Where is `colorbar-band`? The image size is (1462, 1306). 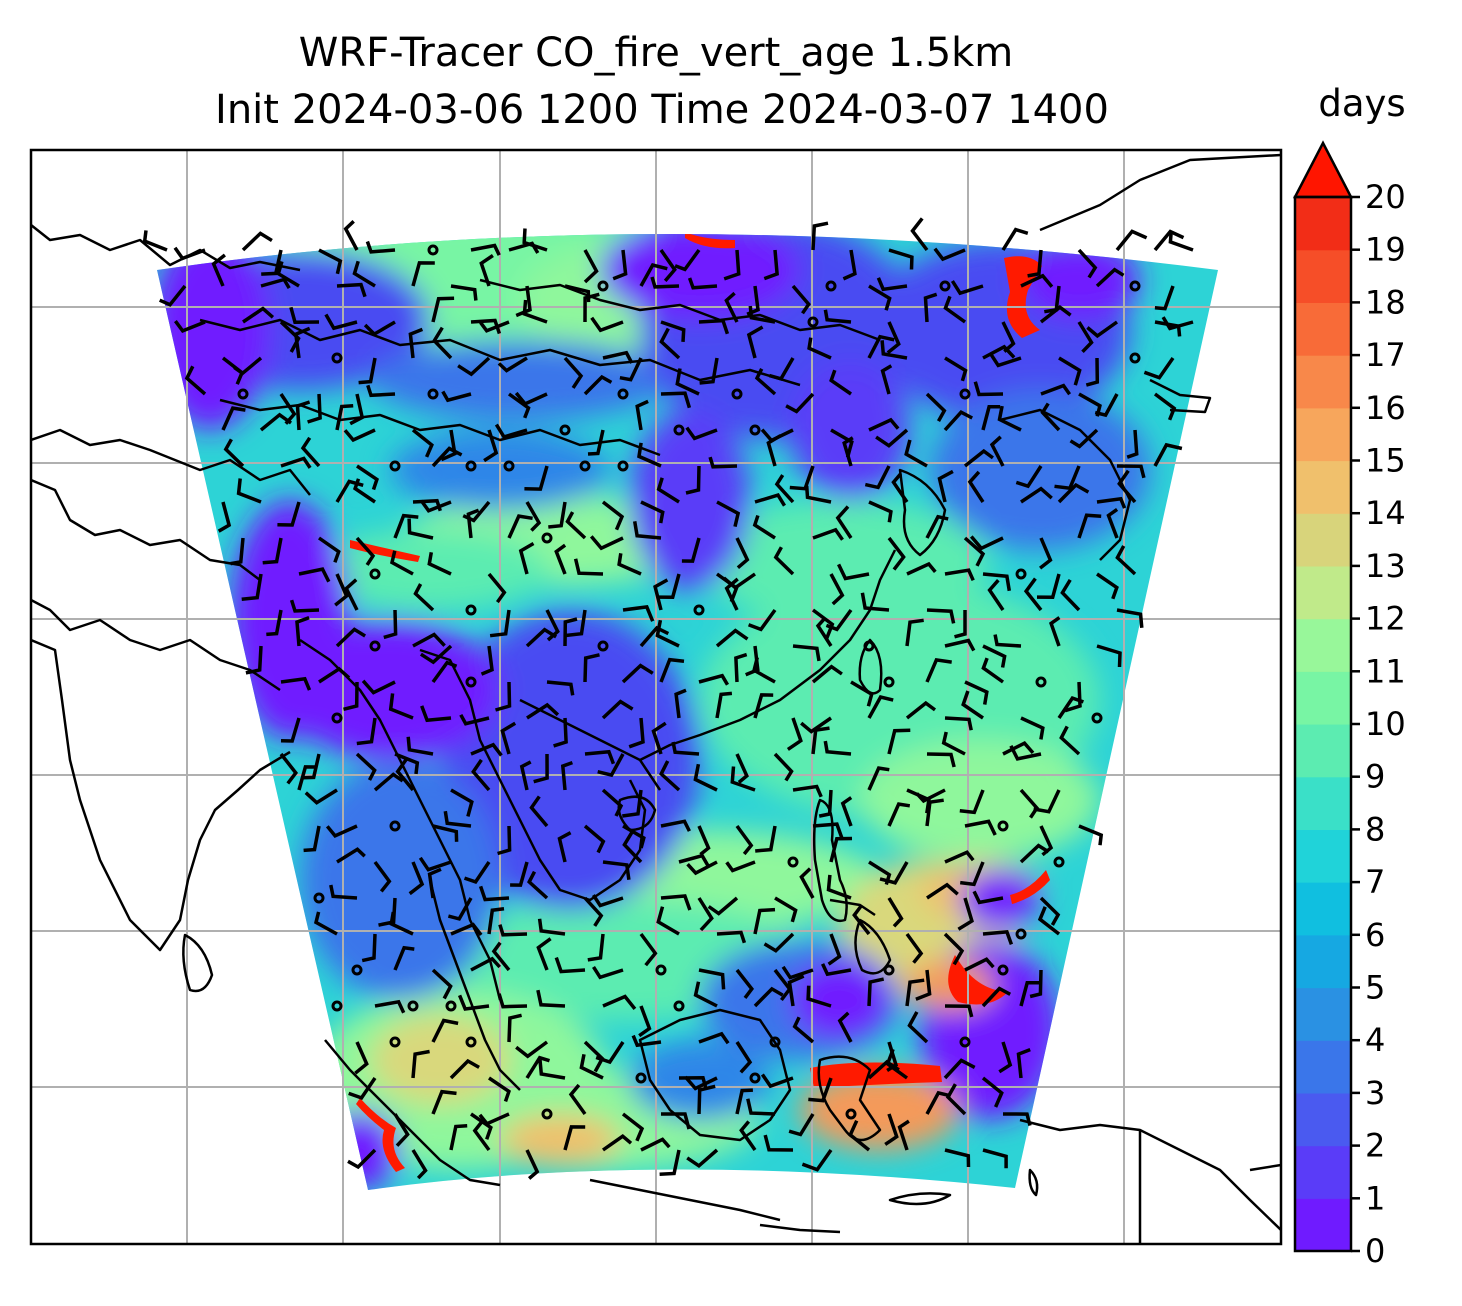 colorbar-band is located at coordinates (1323, 1225).